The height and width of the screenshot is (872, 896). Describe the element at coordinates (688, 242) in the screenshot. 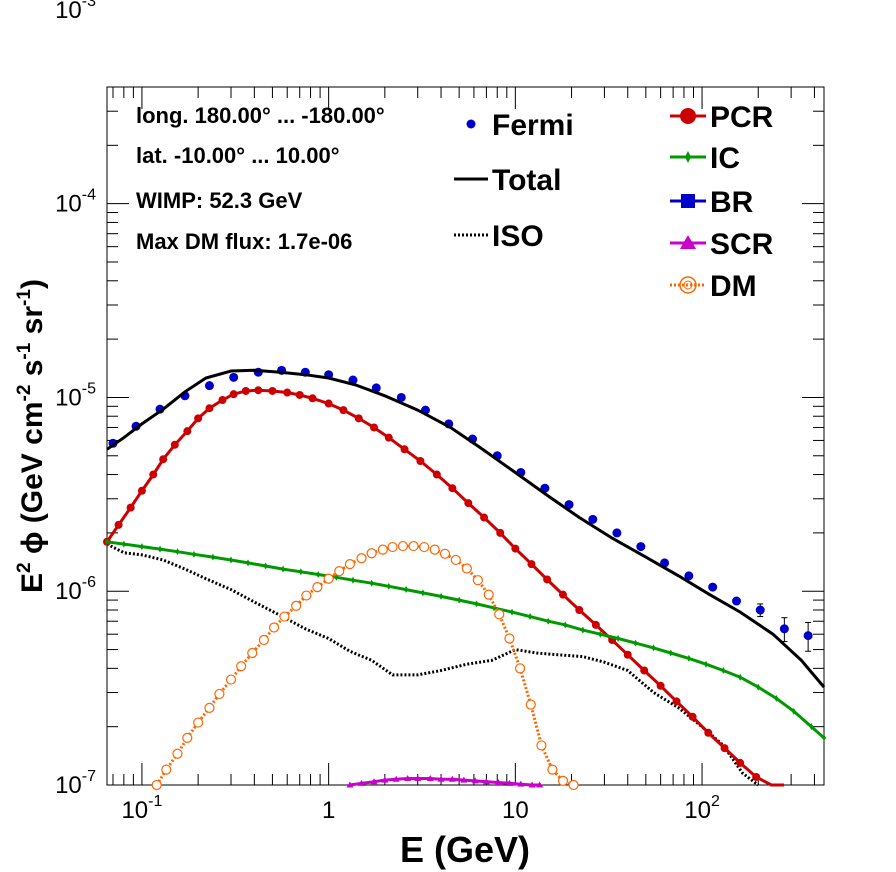

I see `legend-scr-marker` at that location.